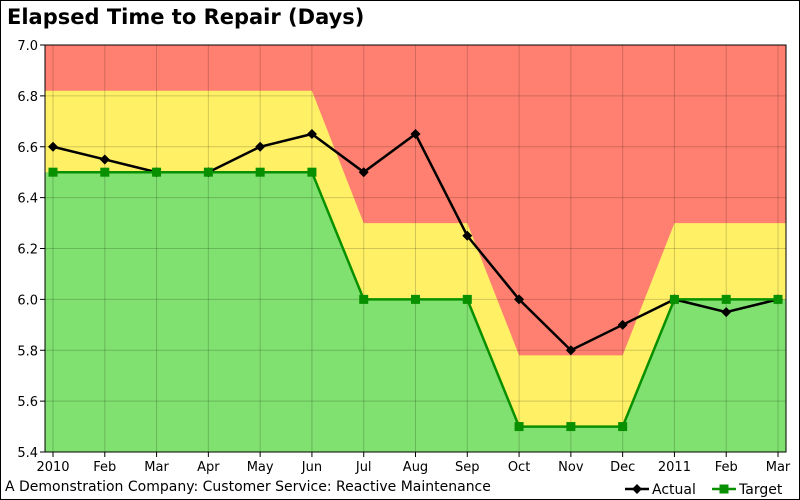 The width and height of the screenshot is (800, 500). Describe the element at coordinates (415, 467) in the screenshot. I see `x-tick-label: Aug` at that location.